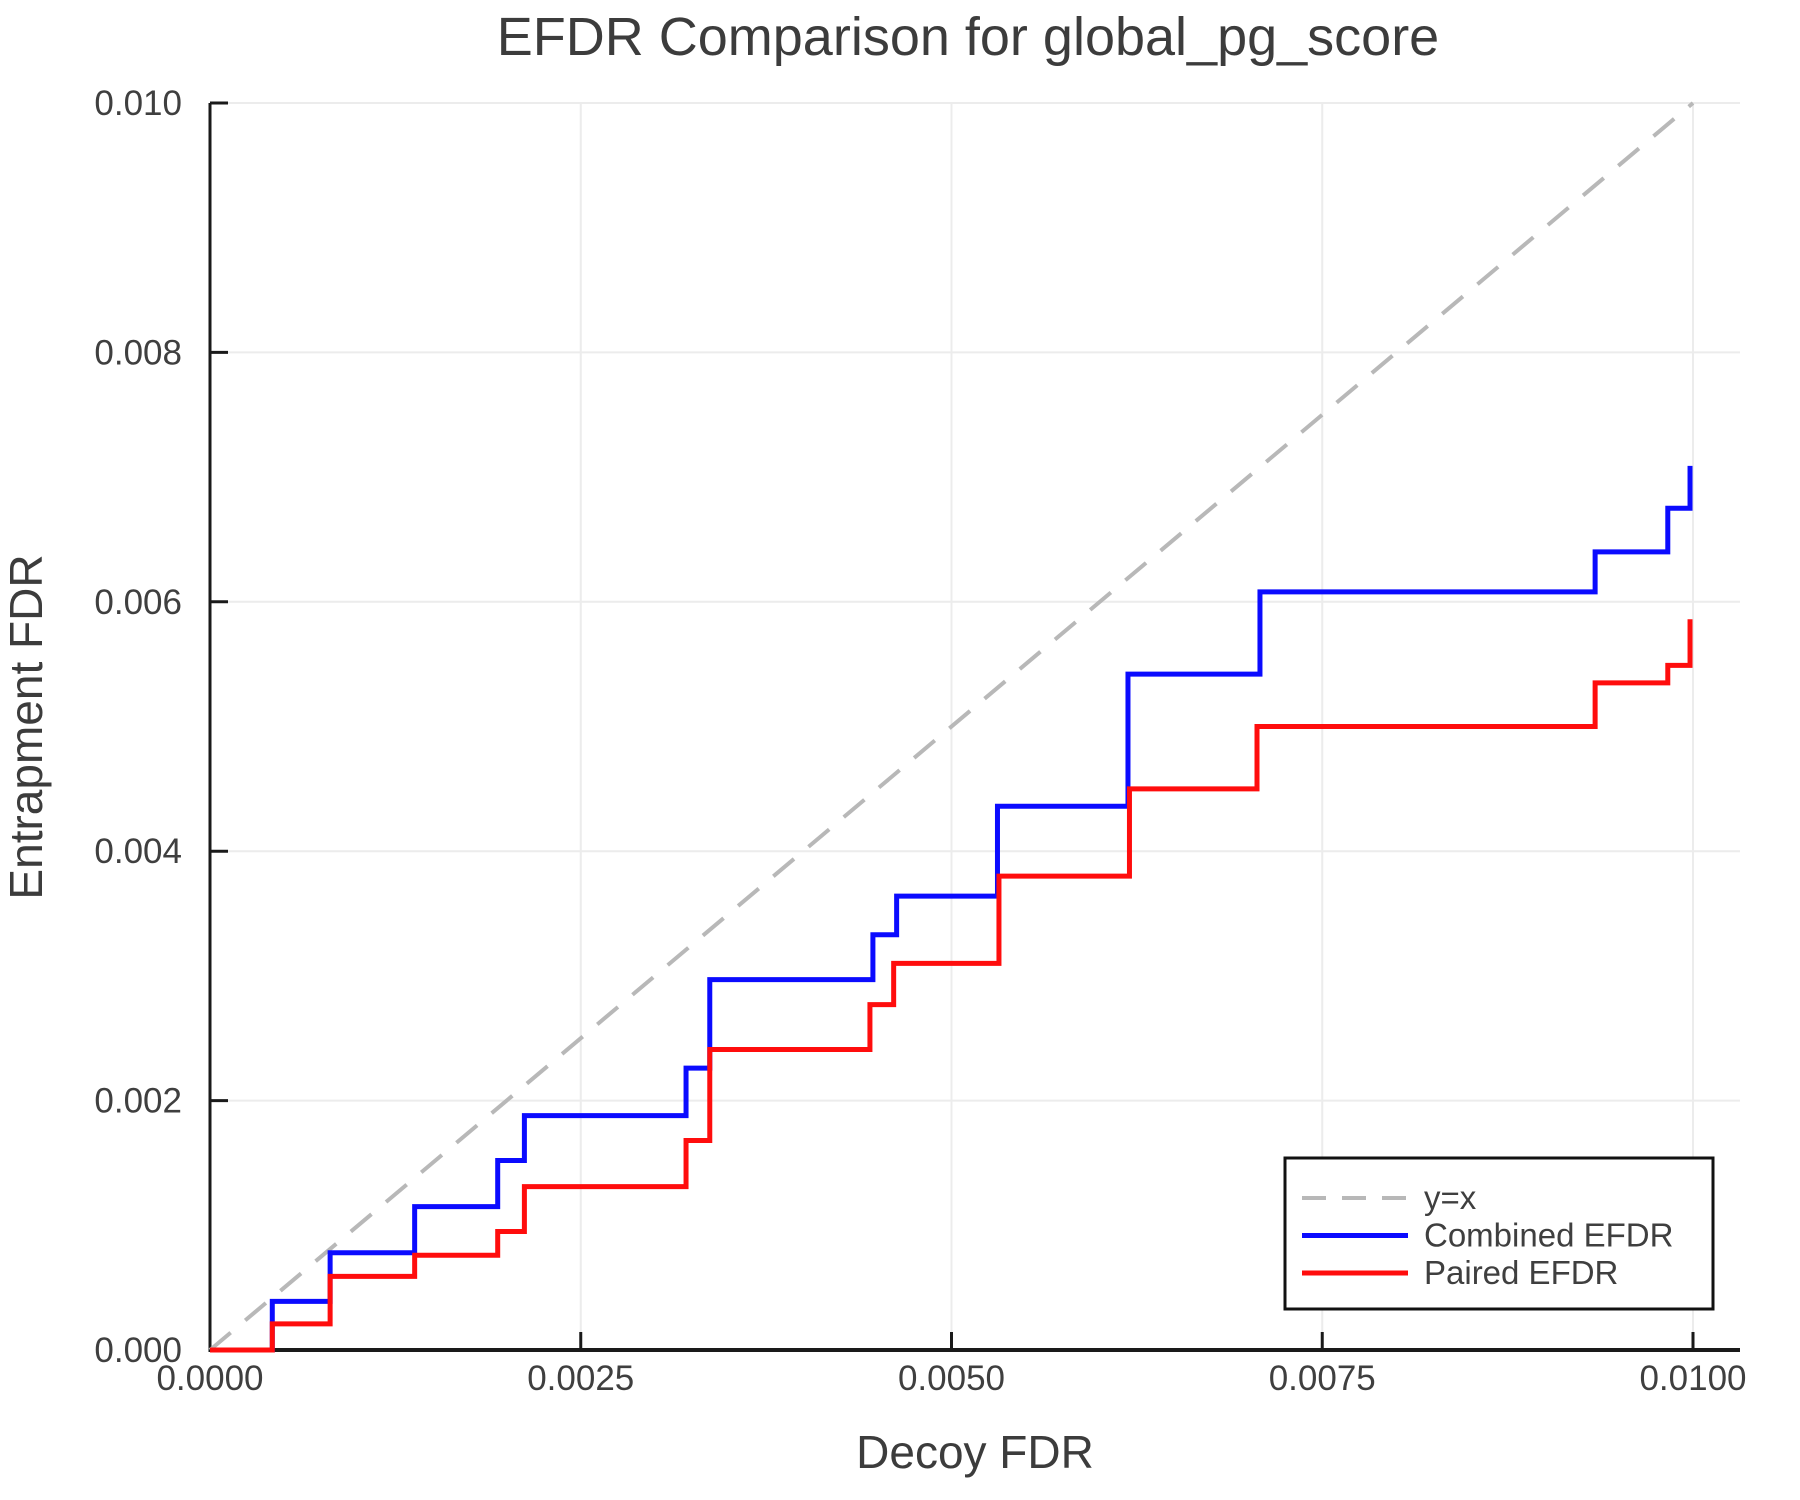 The width and height of the screenshot is (1800, 1500). What do you see at coordinates (1548, 1235) in the screenshot?
I see `legend-entry-label: Combined EFDR` at bounding box center [1548, 1235].